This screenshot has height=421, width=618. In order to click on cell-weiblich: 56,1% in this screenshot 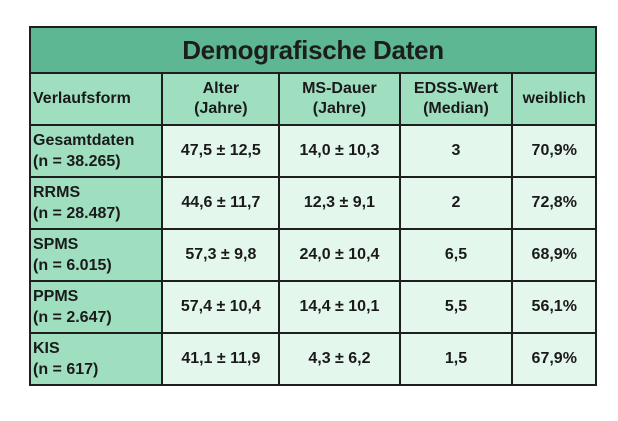, I will do `click(554, 307)`.